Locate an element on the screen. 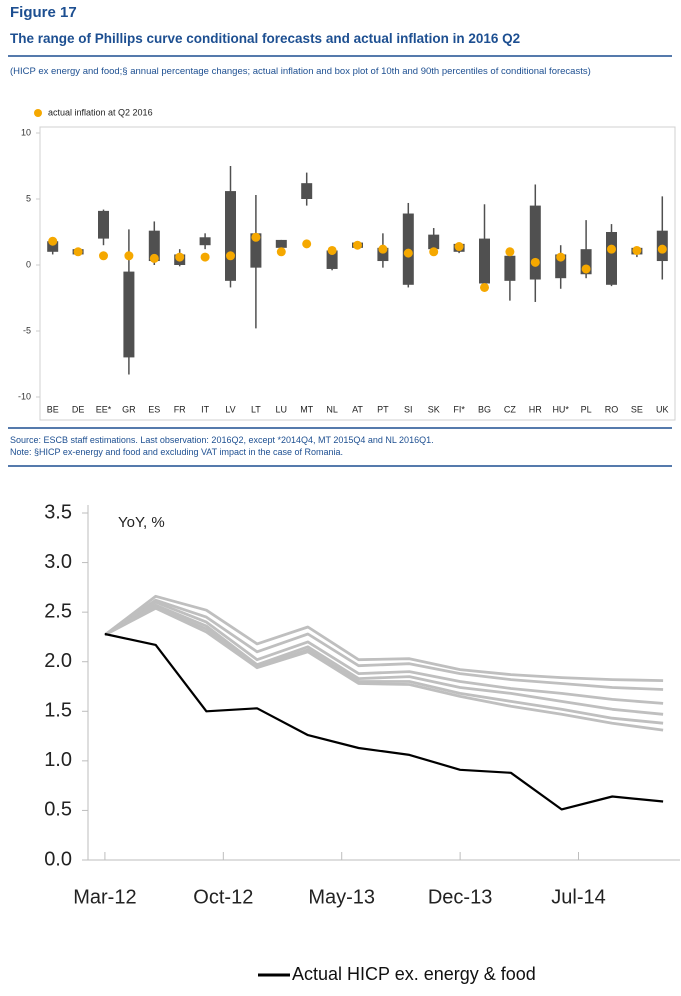 Image resolution: width=681 pixels, height=996 pixels. x-tick-label: IT is located at coordinates (205, 409).